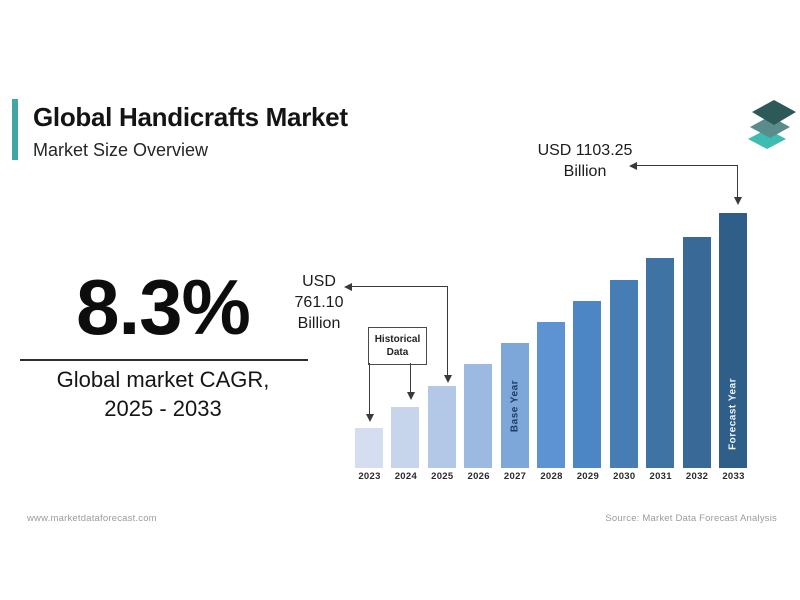  Describe the element at coordinates (163, 307) in the screenshot. I see `cagr-value: 8.3%` at that location.